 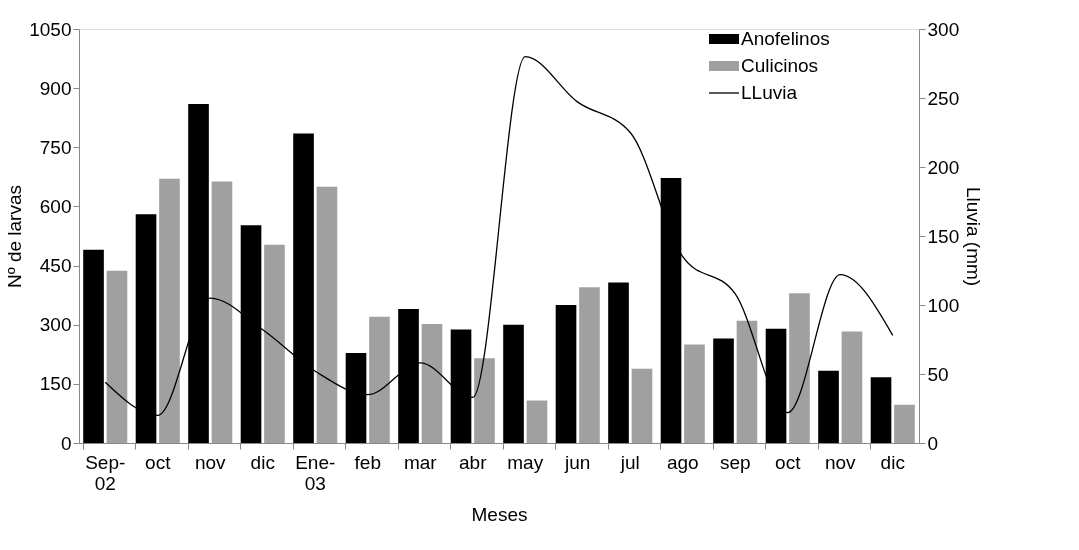 What do you see at coordinates (943, 305) in the screenshot?
I see `y2-tick-label: 100` at bounding box center [943, 305].